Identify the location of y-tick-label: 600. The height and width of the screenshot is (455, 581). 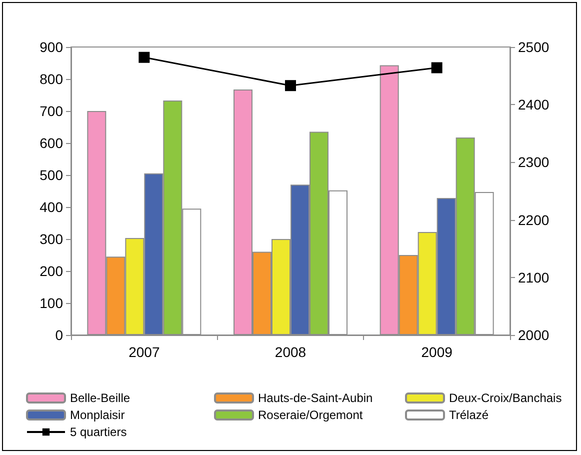
(52, 143).